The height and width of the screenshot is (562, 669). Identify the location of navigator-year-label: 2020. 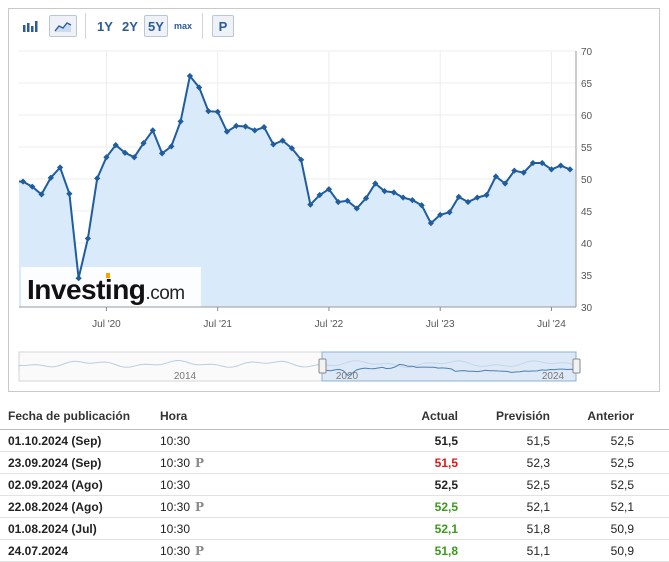
(347, 376).